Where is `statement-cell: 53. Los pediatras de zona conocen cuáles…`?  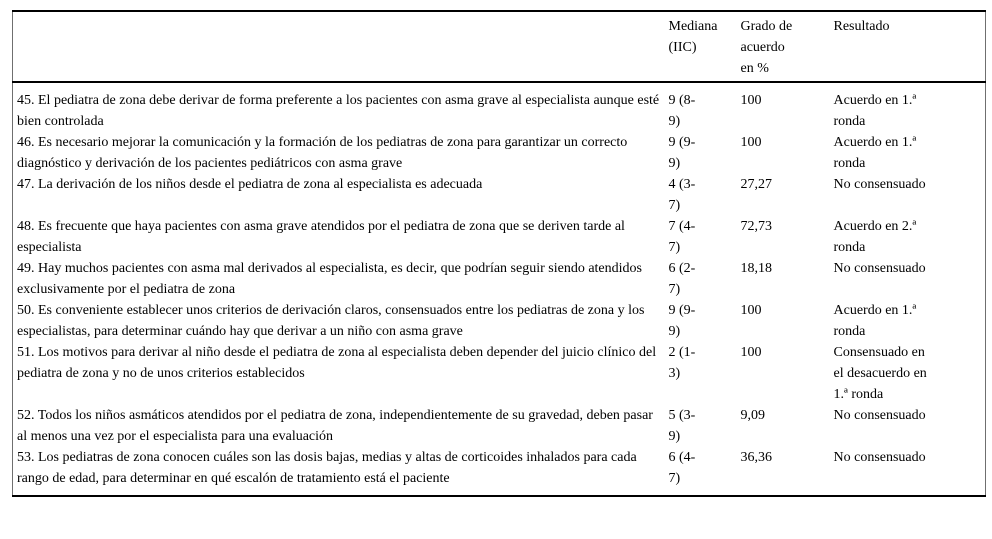
statement-cell: 53. Los pediatras de zona conocen cuáles… is located at coordinates (327, 468).